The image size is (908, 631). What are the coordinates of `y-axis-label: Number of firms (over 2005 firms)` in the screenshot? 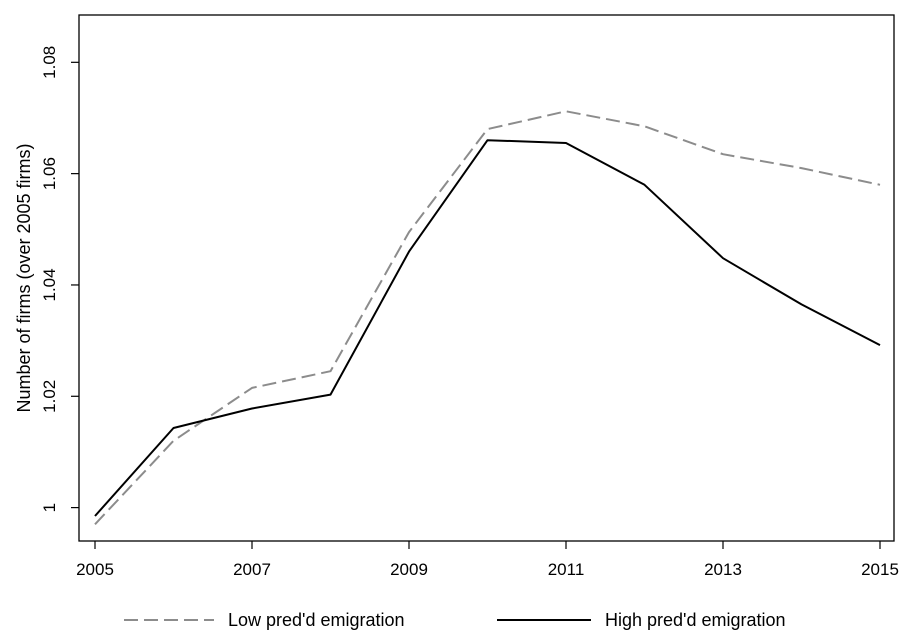 It's located at (24, 277).